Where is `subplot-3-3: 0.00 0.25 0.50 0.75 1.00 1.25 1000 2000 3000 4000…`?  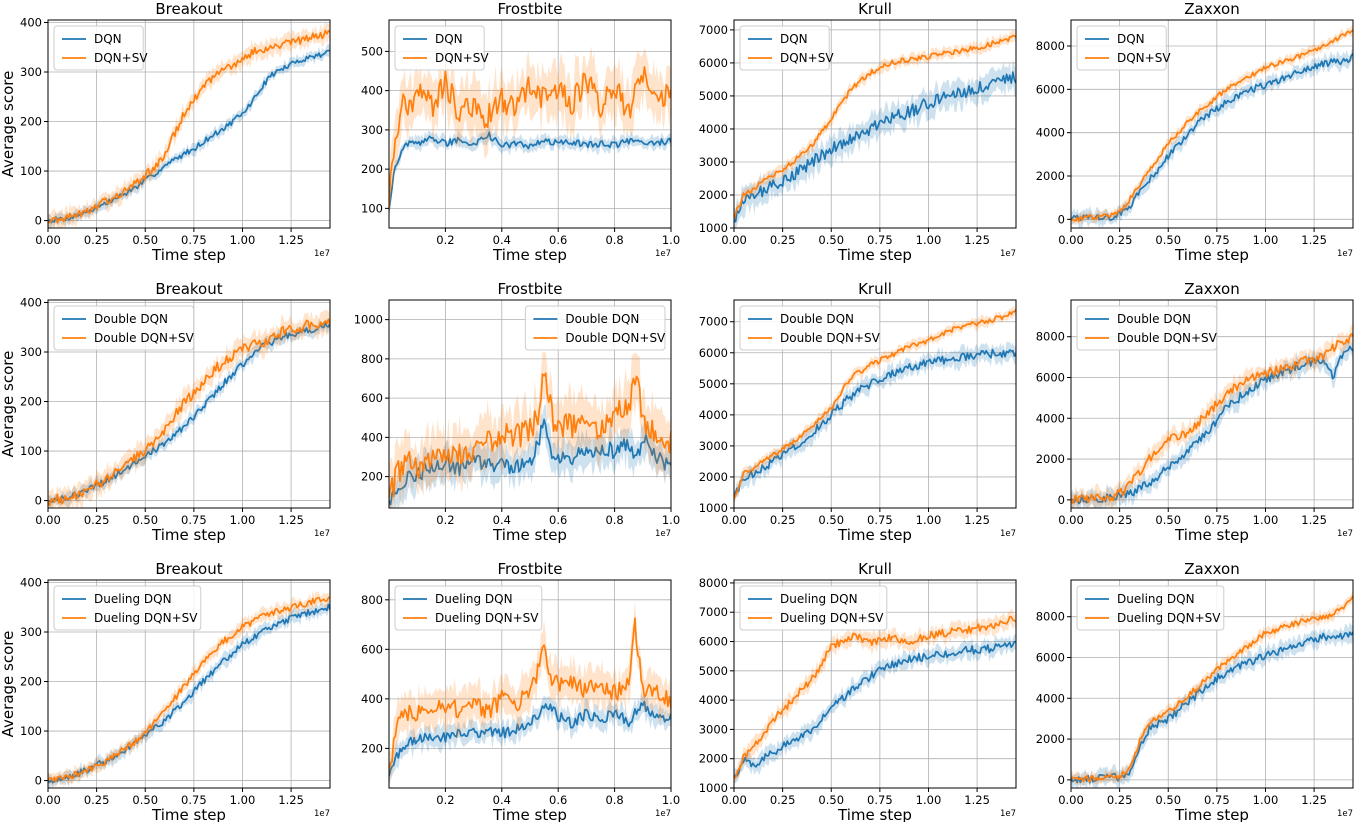
subplot-3-3: 0.00 0.25 0.50 0.75 1.00 1.25 1000 2000 3000 4000… is located at coordinates (858, 691).